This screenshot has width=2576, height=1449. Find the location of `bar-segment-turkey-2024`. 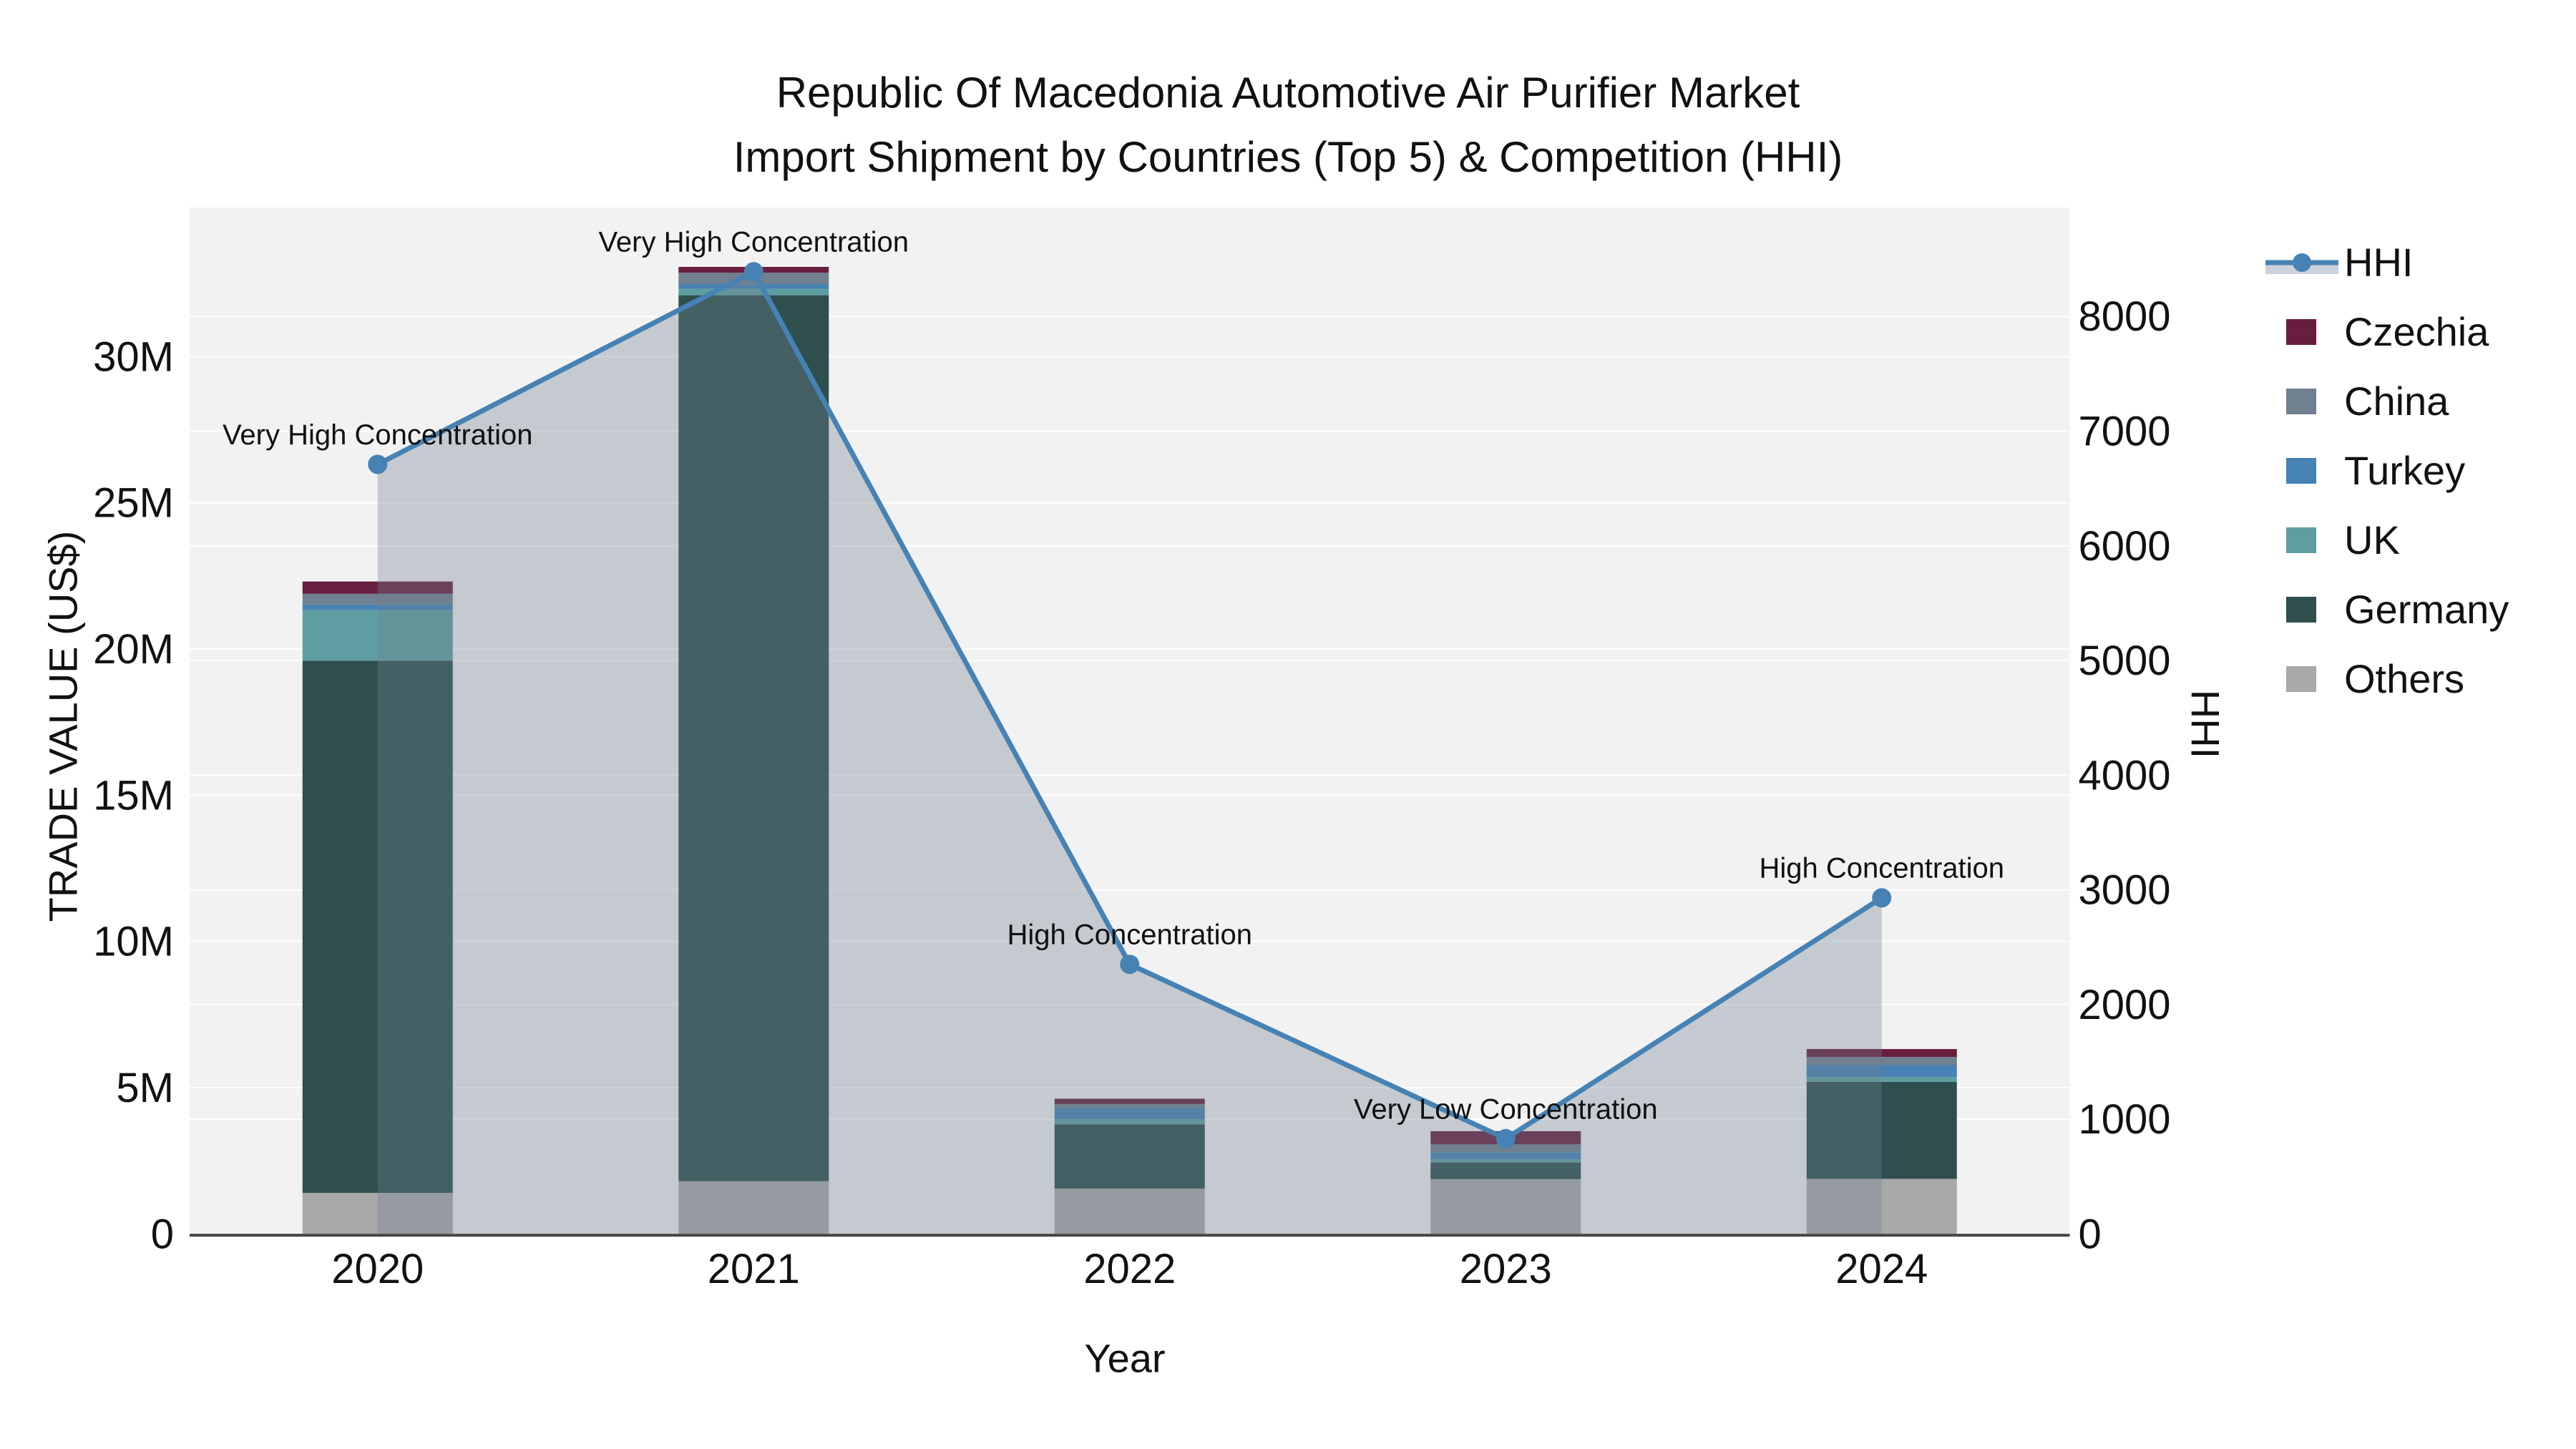

bar-segment-turkey-2024 is located at coordinates (1881, 1071).